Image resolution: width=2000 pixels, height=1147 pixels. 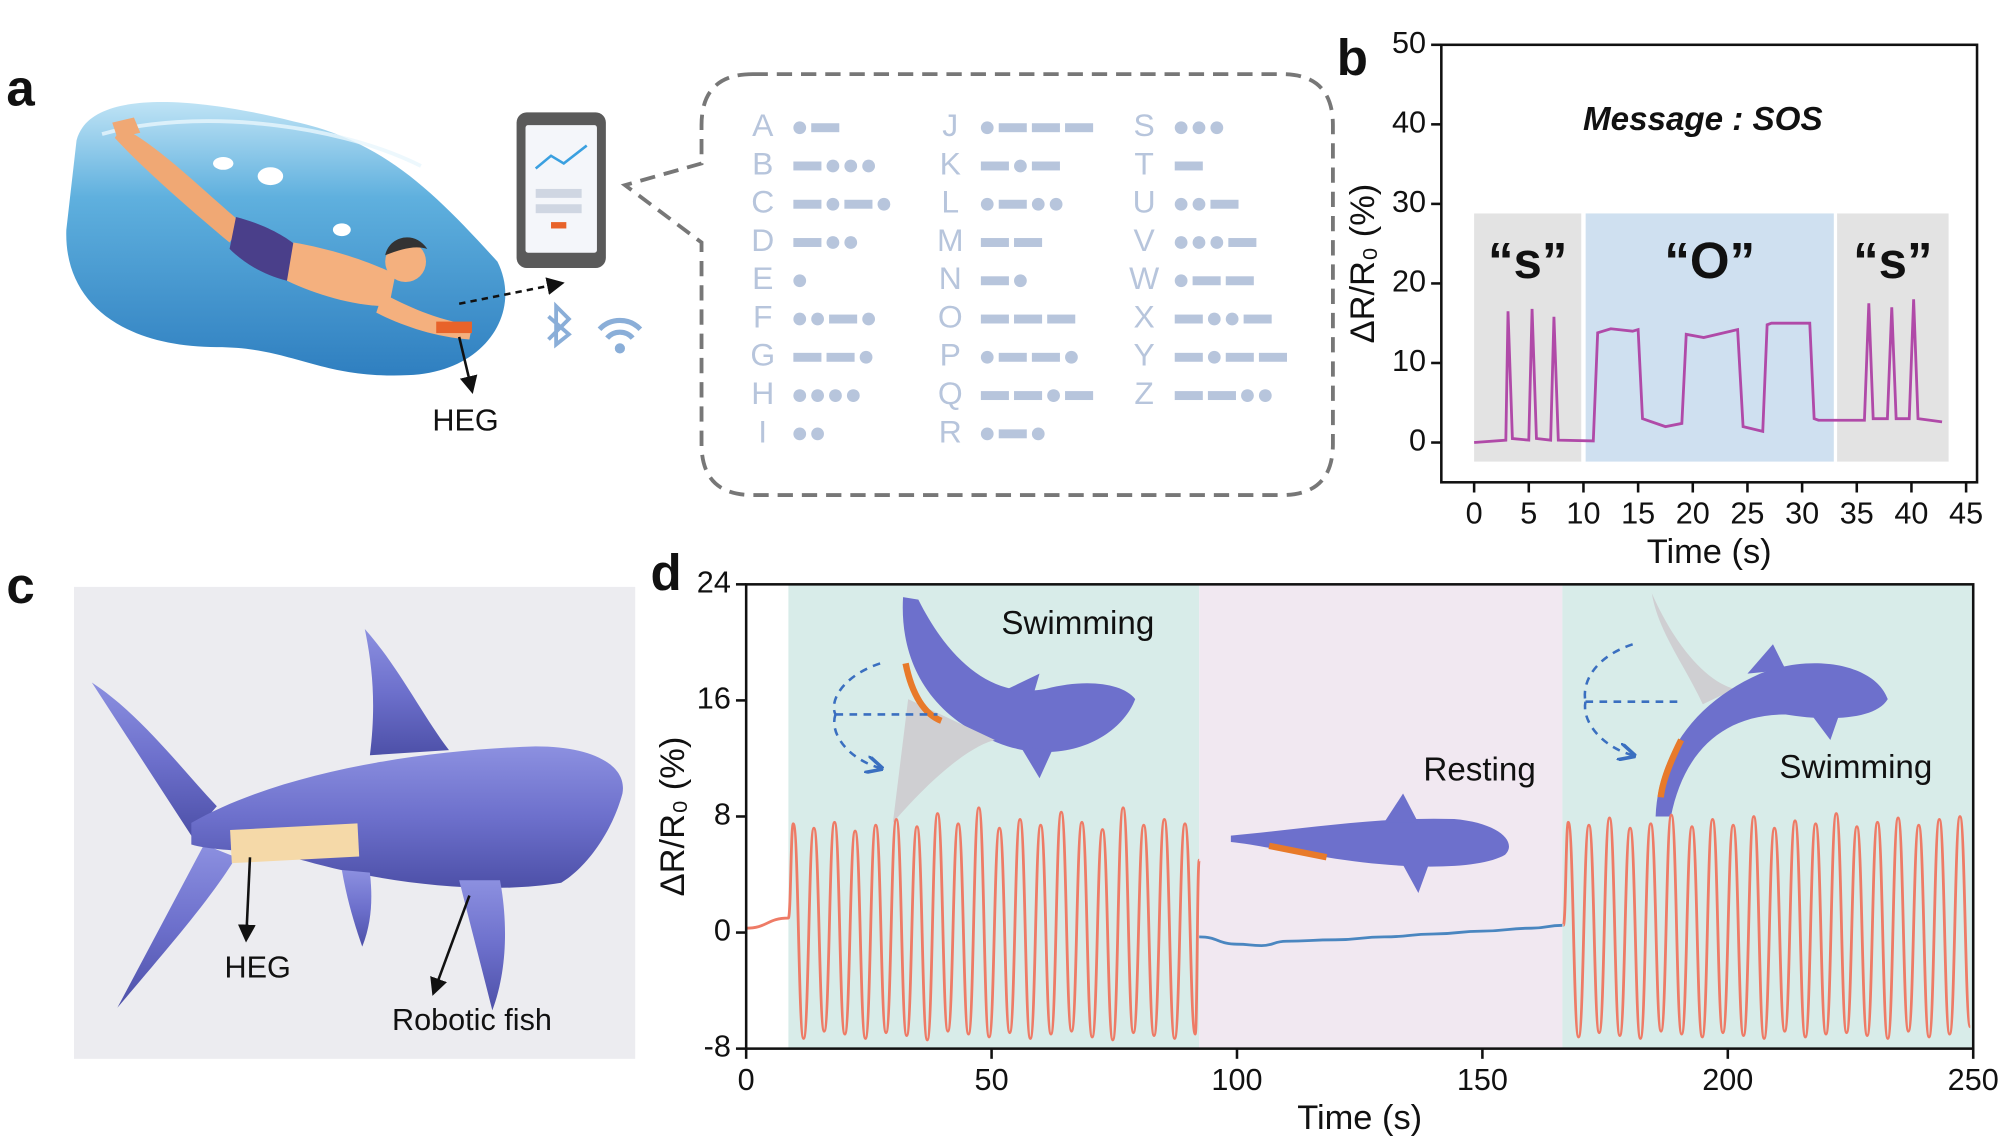 What do you see at coordinates (950, 125) in the screenshot?
I see `morse-letter: J` at bounding box center [950, 125].